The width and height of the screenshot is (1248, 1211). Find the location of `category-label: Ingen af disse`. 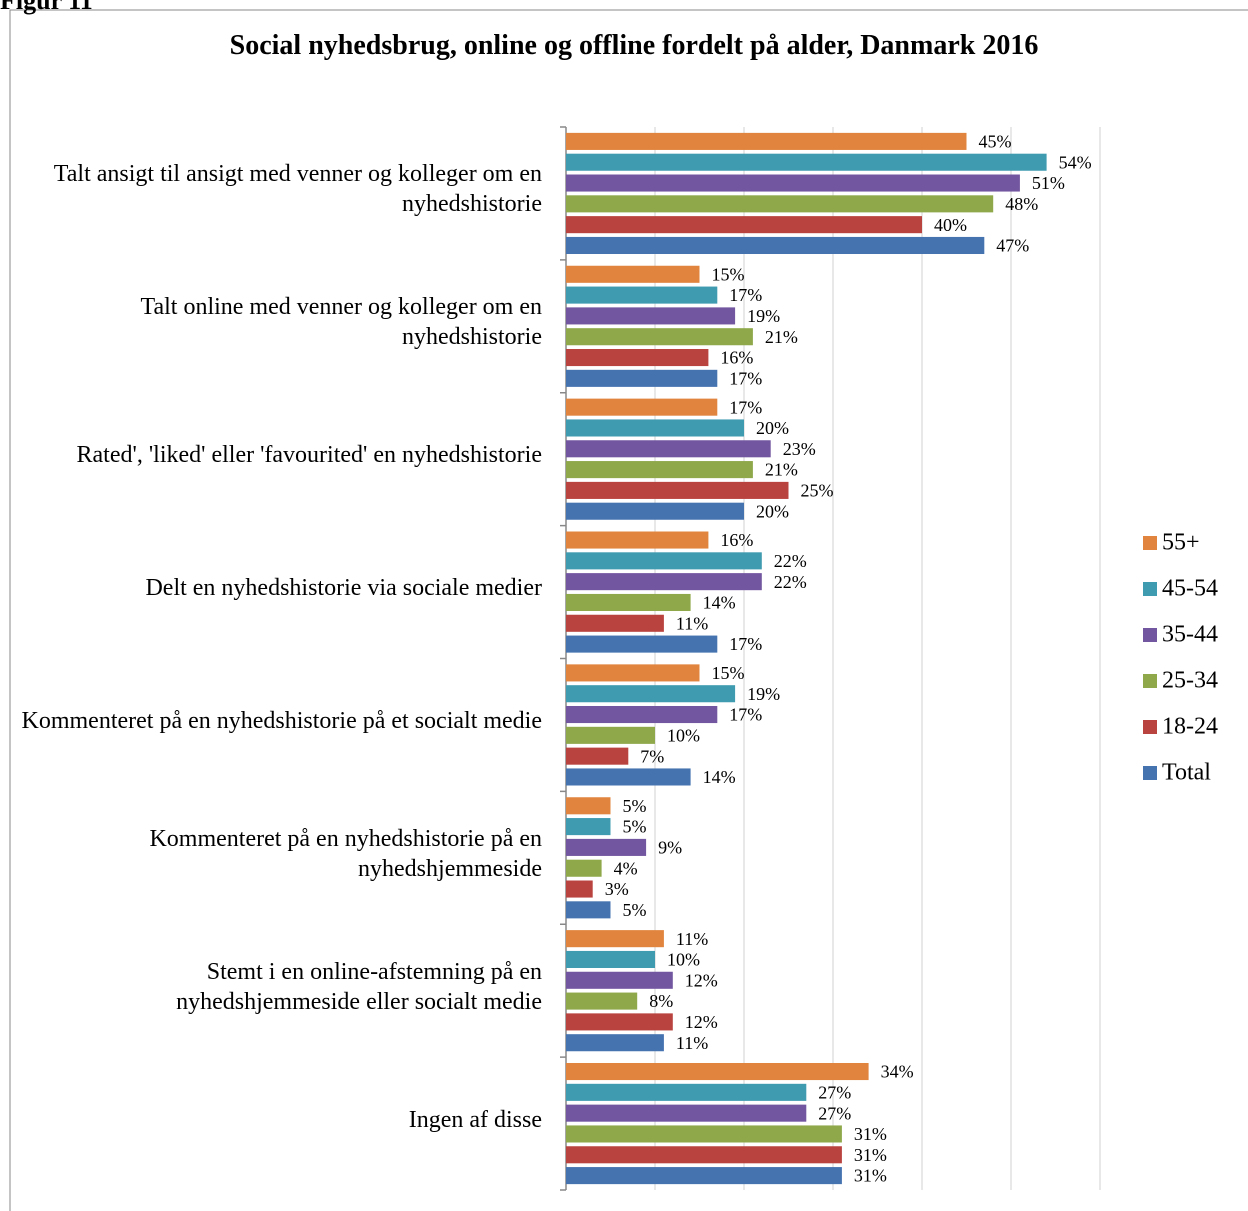

category-label: Ingen af disse is located at coordinates (475, 1119).